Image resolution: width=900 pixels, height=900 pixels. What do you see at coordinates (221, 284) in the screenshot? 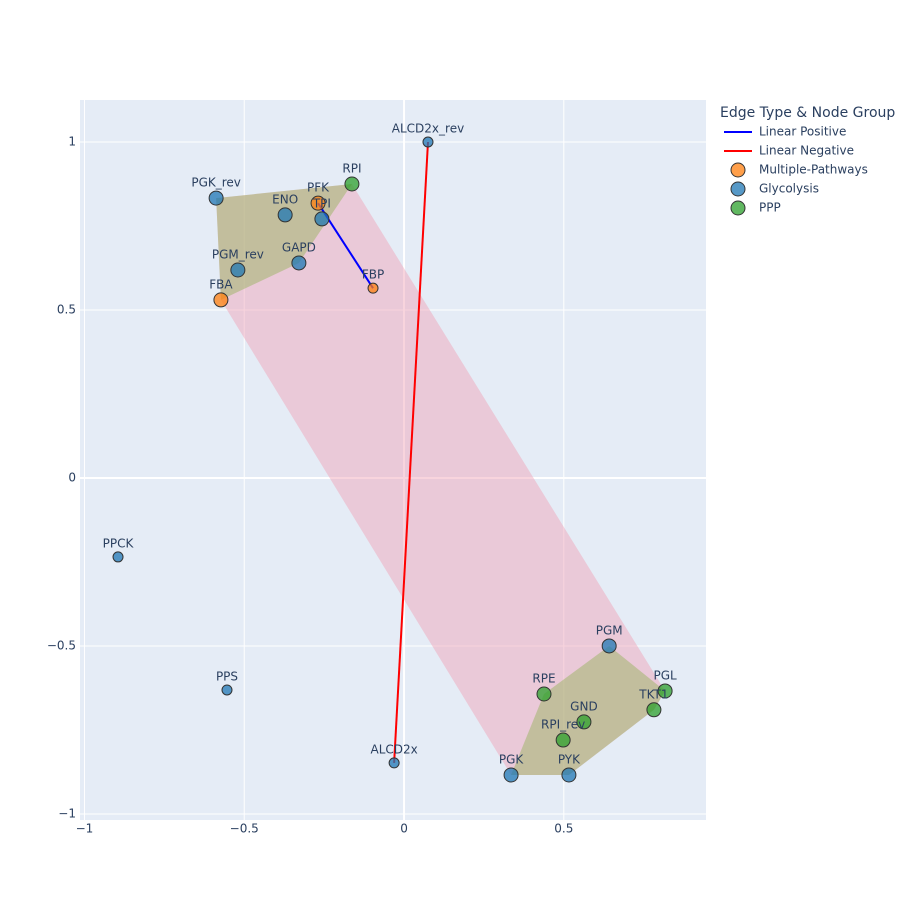
I see `node-label: FBA` at bounding box center [221, 284].